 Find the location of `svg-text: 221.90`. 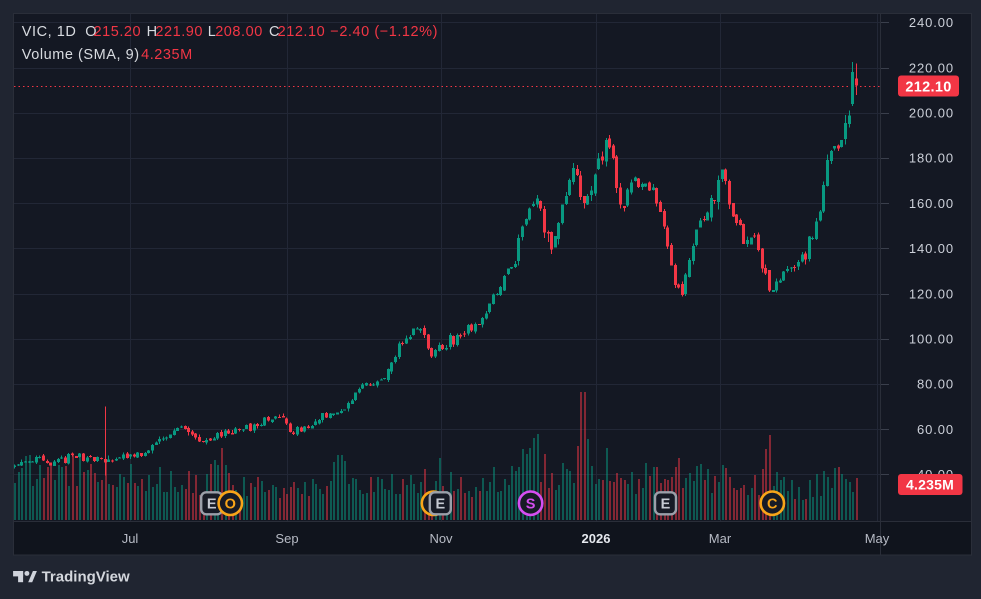

svg-text: 221.90 is located at coordinates (179, 32).